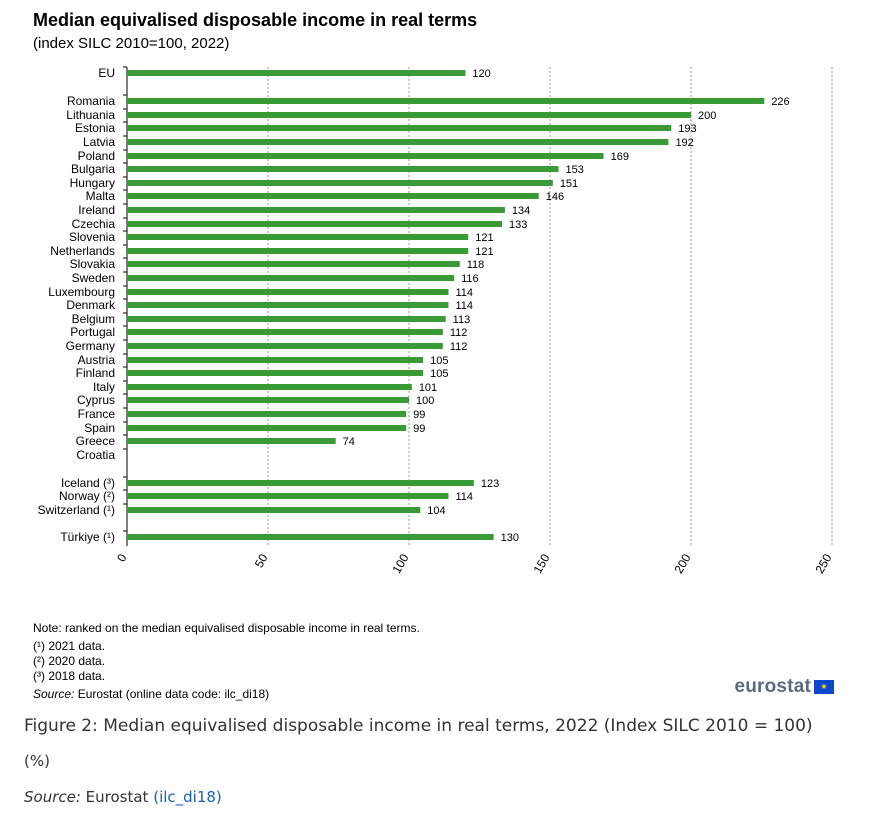 This screenshot has width=870, height=837. Describe the element at coordinates (780, 102) in the screenshot. I see `value-label: 226` at that location.